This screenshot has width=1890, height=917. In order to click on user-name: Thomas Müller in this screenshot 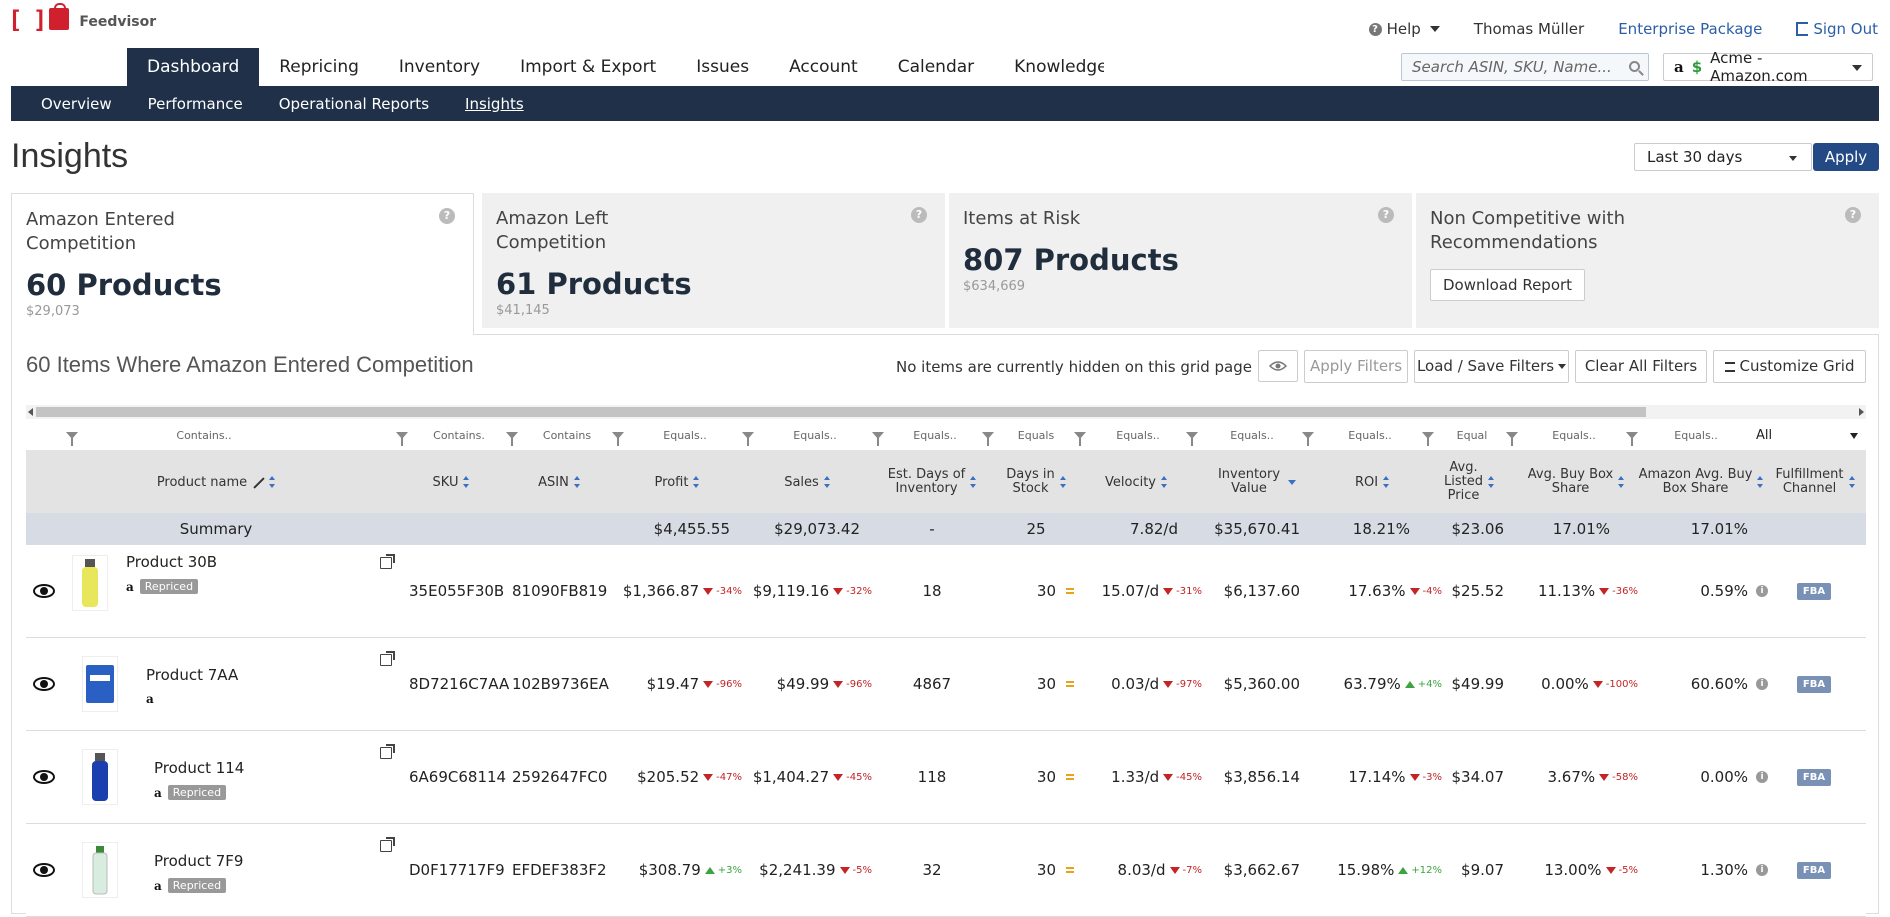, I will do `click(1529, 29)`.